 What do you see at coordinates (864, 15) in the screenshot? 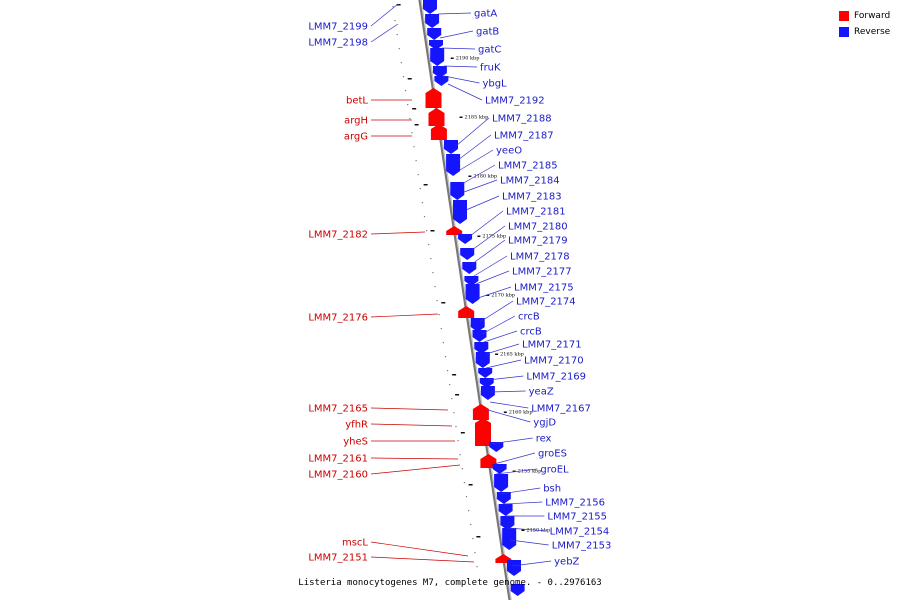
I see `legend-forward: Forward` at bounding box center [864, 15].